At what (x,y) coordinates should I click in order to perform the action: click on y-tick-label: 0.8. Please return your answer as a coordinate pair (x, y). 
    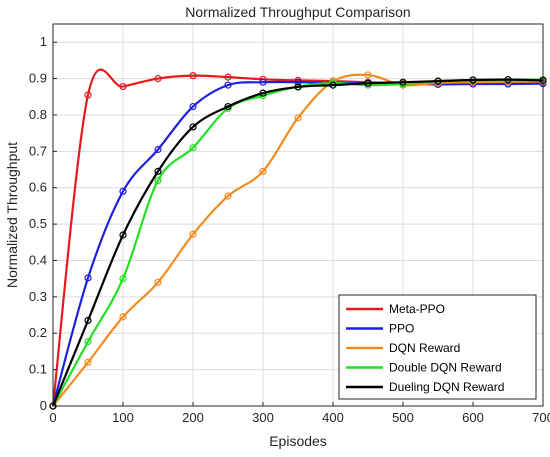
    Looking at the image, I should click on (38, 114).